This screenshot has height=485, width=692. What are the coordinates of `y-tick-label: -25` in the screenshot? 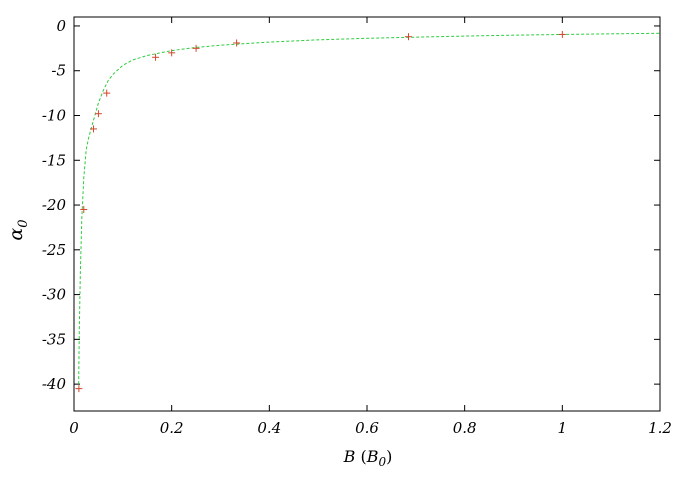 It's located at (54, 250).